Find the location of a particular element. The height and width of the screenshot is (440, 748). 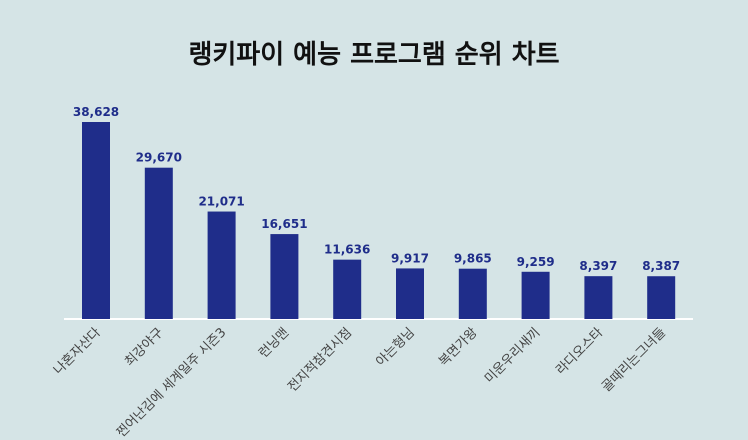

x-tick-label: 나혼자산다 is located at coordinates (77, 351).